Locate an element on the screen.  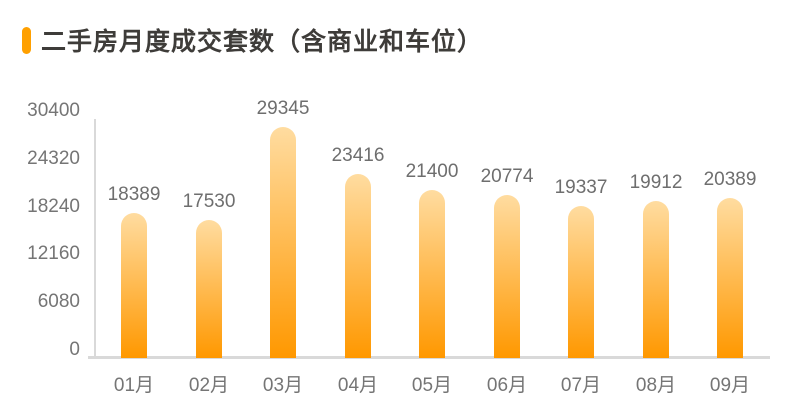
bar-value-label: 19912 is located at coordinates (656, 182).